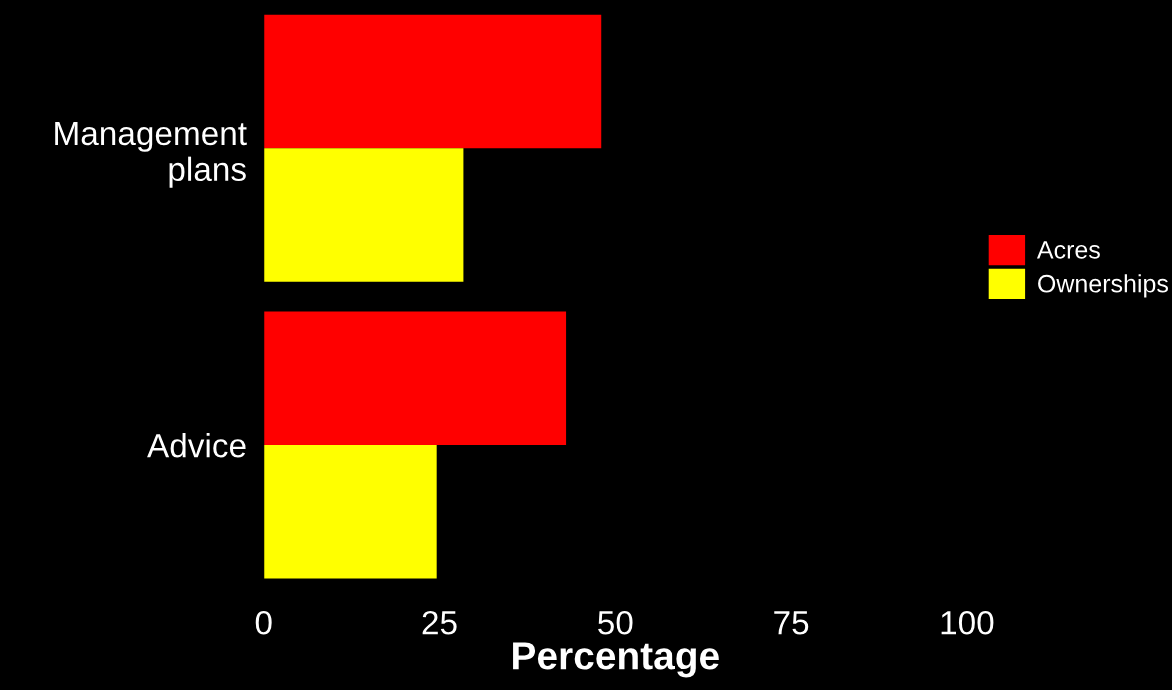 The image size is (1172, 690). What do you see at coordinates (151, 154) in the screenshot?
I see `y-tick-label: Management plans` at bounding box center [151, 154].